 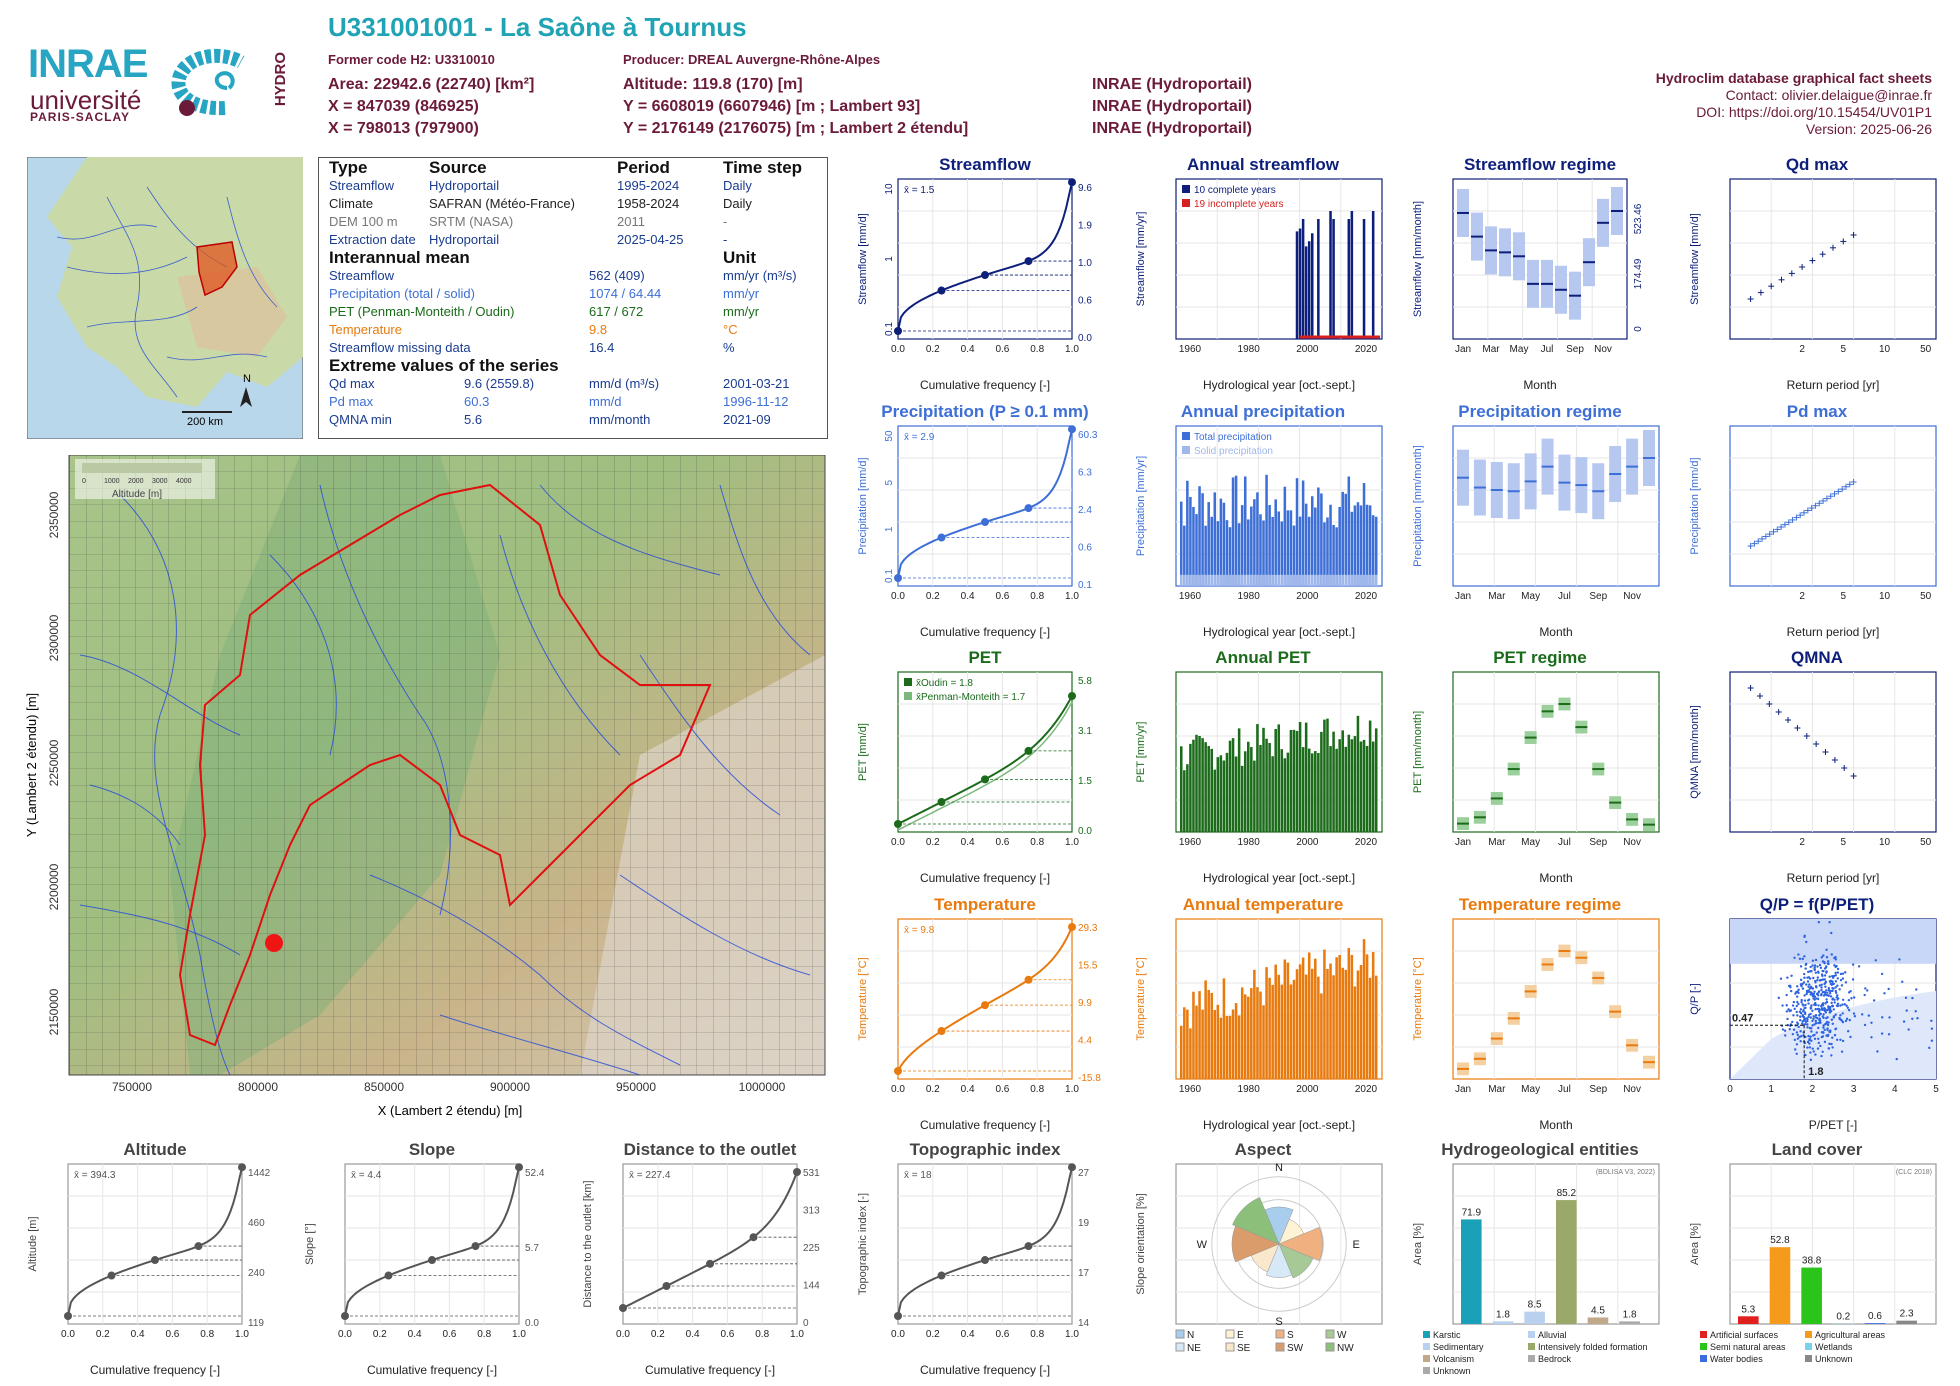 I want to click on right-tick: 14, so click(x=1084, y=1323).